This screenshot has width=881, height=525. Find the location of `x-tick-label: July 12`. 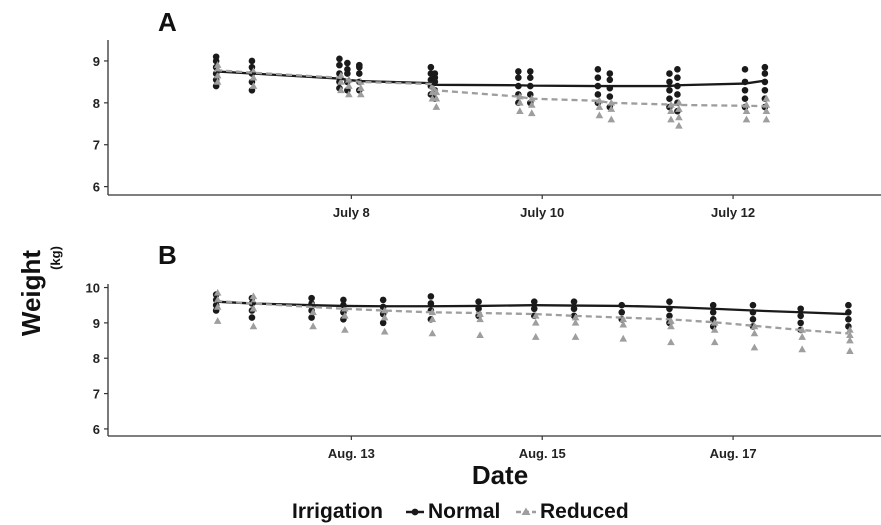

x-tick-label: July 12 is located at coordinates (733, 212).